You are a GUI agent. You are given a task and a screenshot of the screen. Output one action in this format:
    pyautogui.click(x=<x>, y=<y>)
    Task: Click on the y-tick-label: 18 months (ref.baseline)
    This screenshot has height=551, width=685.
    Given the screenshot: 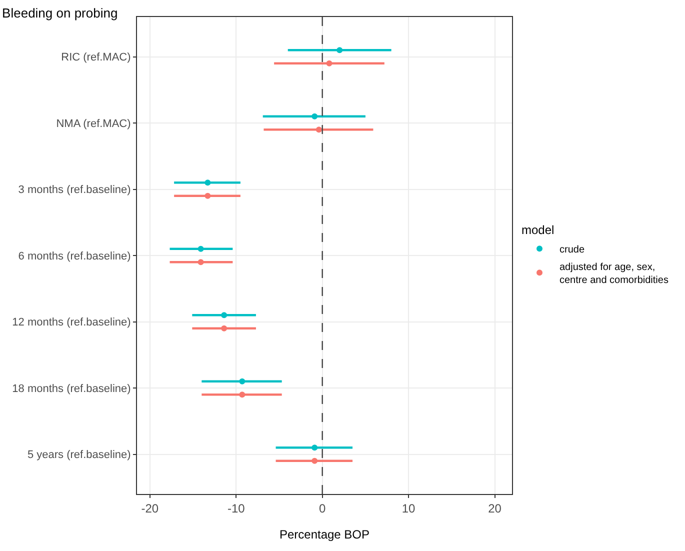 What is the action you would take?
    pyautogui.click(x=71, y=388)
    